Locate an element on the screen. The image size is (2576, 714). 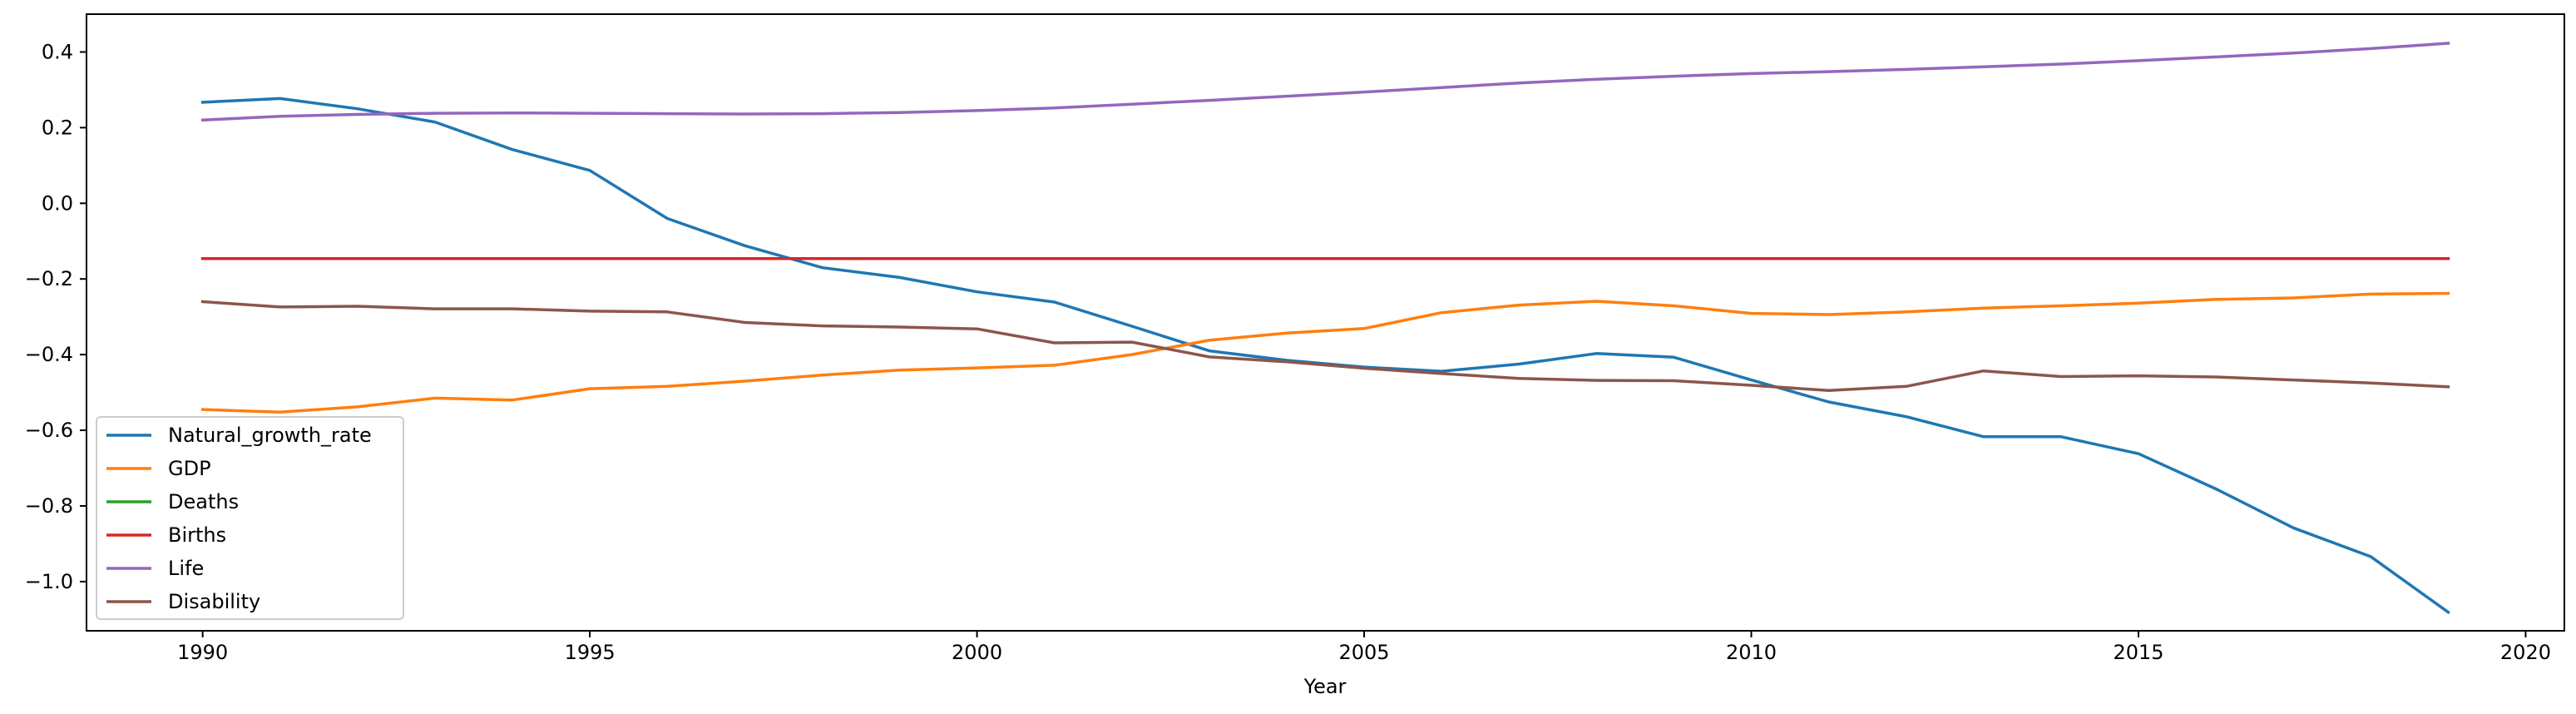
x-axis: 1990 1995 2000 2005 2010 2015 2020 is located at coordinates (1364, 647).